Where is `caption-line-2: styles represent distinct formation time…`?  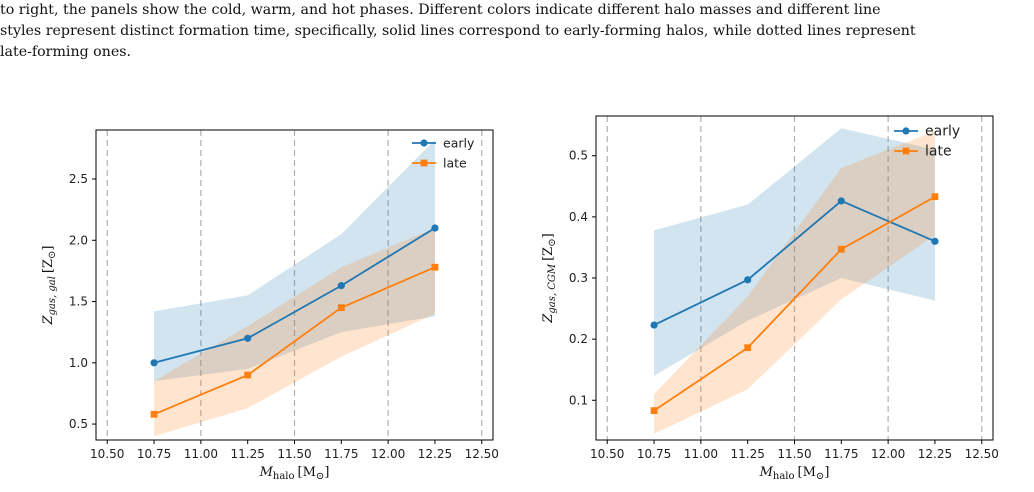
caption-line-2: styles represent distinct formation time… is located at coordinates (458, 31).